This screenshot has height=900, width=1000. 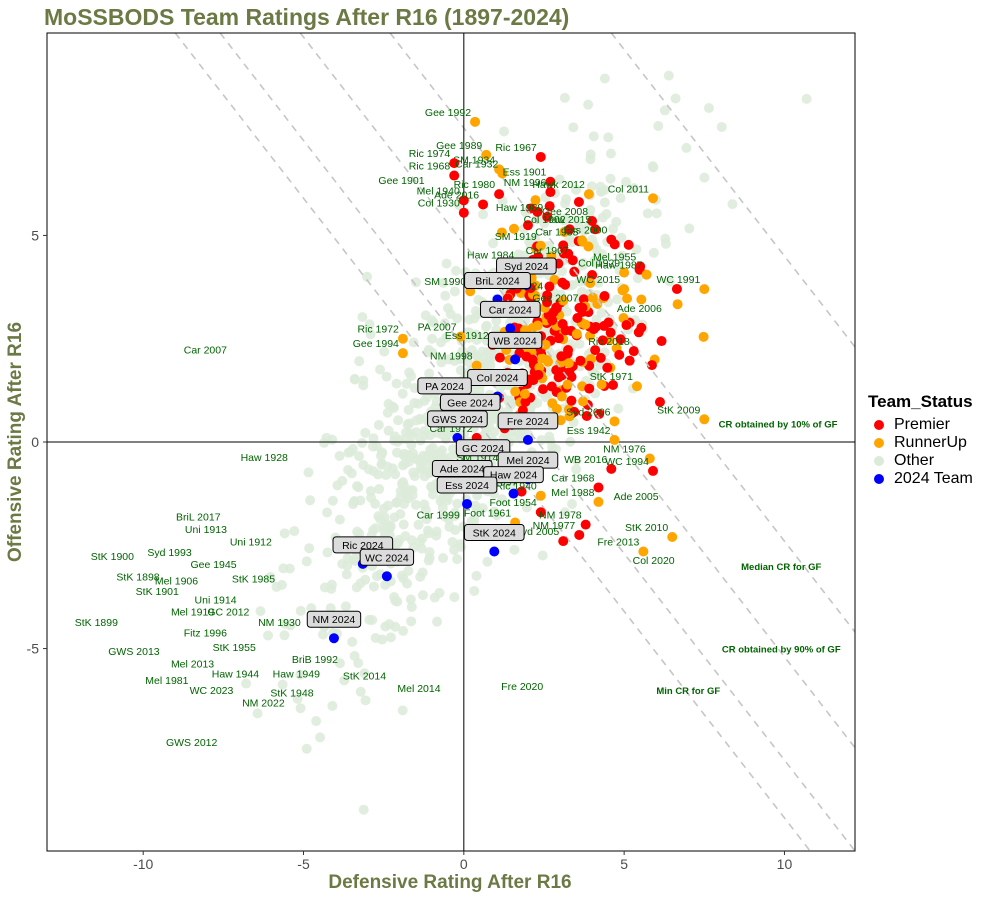 I want to click on y-tick-label: 5, so click(x=35, y=235).